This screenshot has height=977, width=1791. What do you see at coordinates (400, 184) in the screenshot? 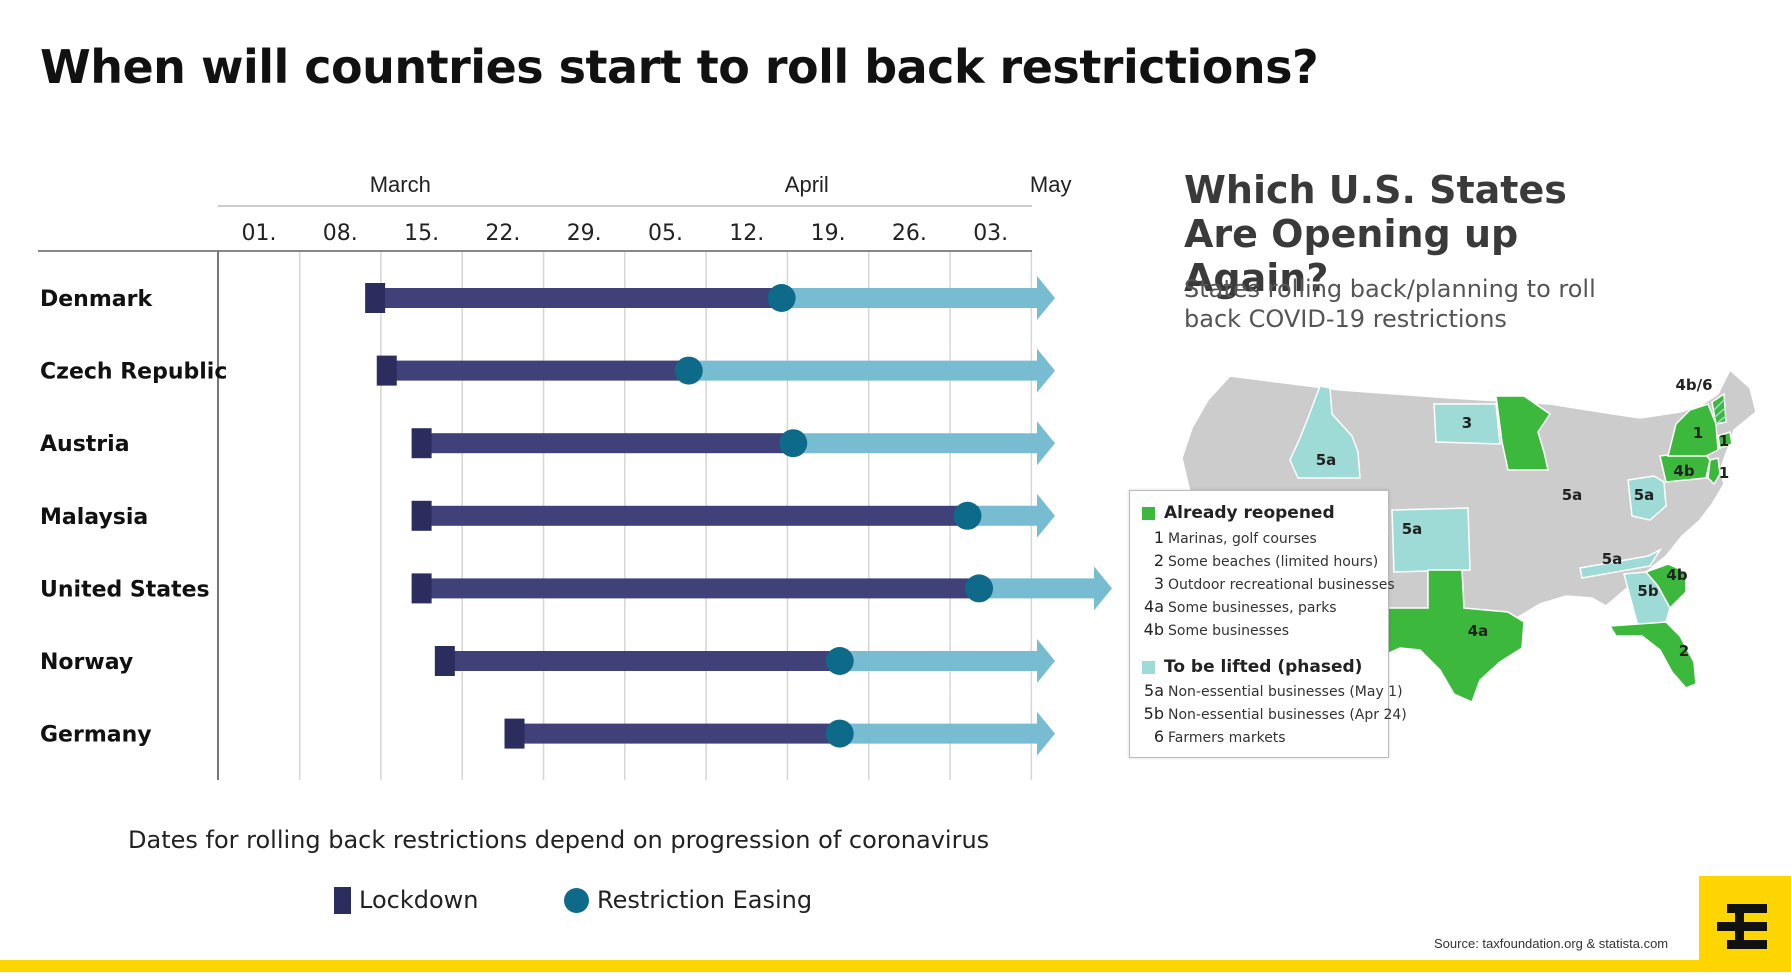
I see `month-label: March` at bounding box center [400, 184].